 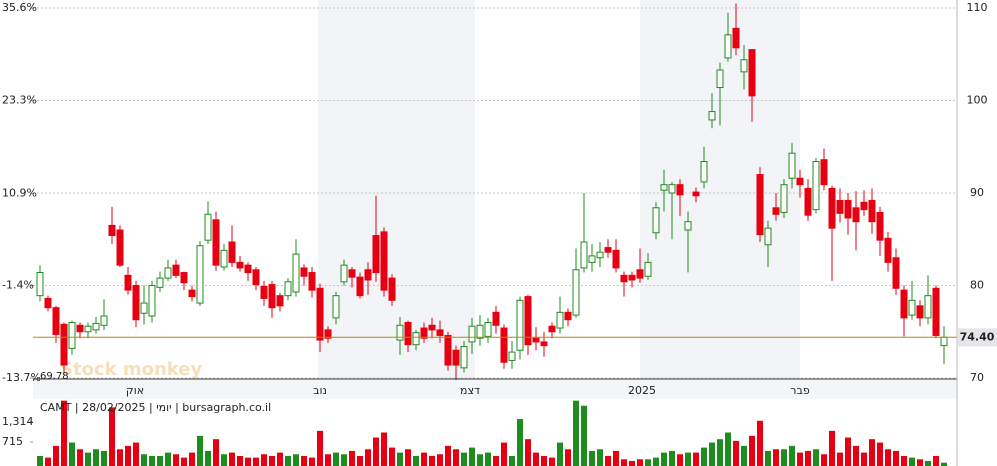 I want to click on y2-tick-label: 10.9%, so click(x=19, y=192).